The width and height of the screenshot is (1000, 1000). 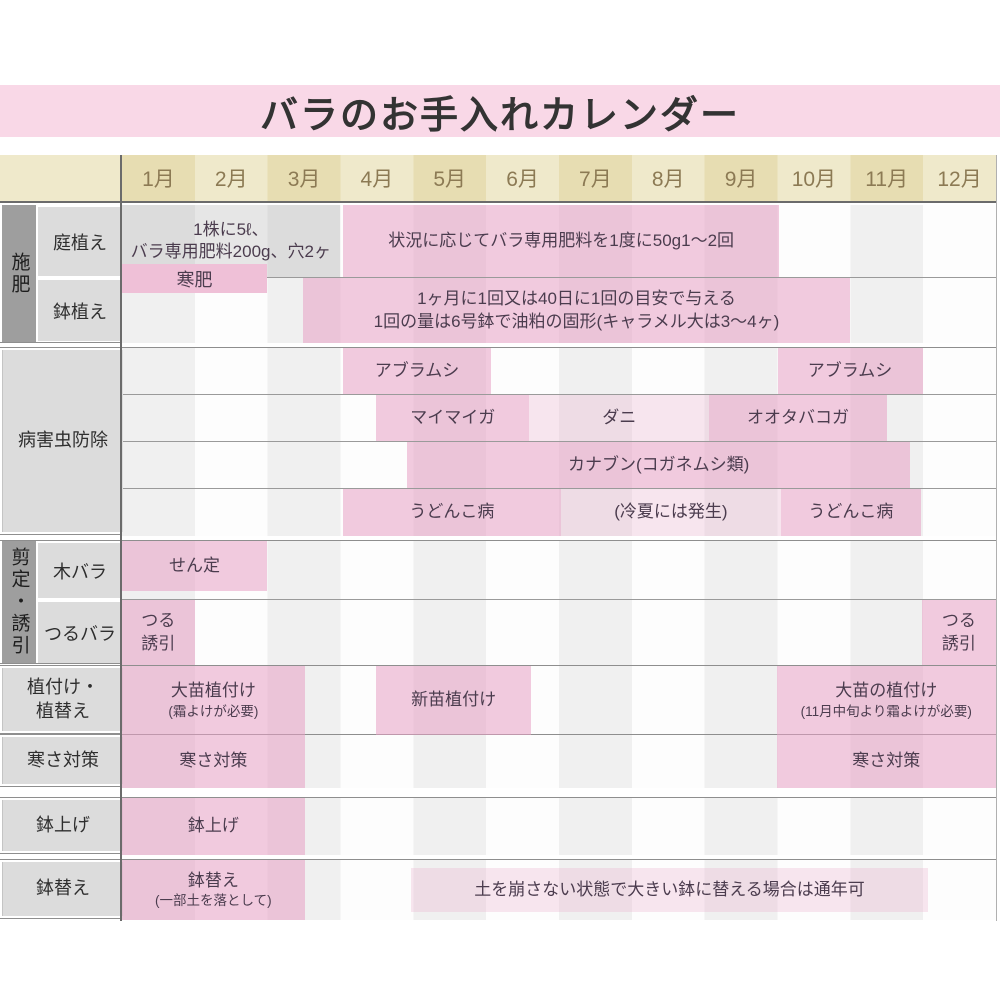 I want to click on row-label-line: 植替え, so click(x=63, y=710).